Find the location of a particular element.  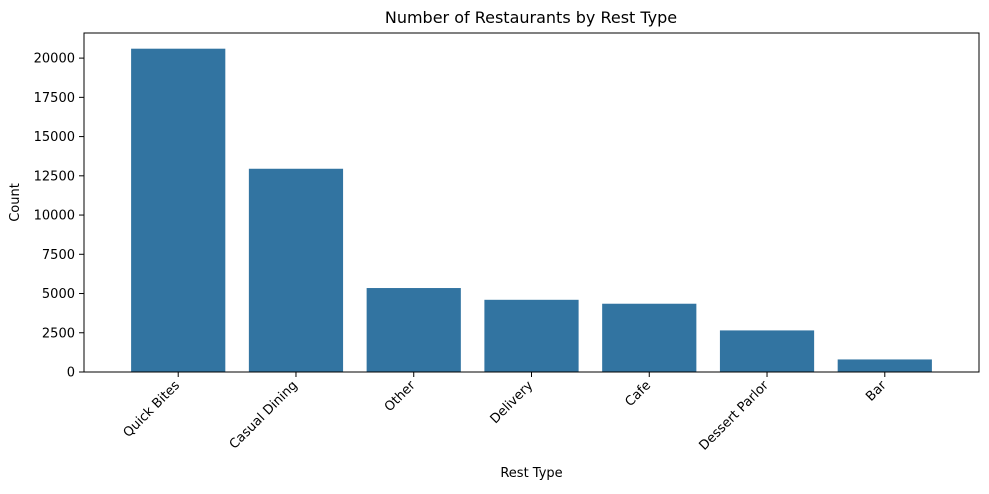

y-tick-label: 5000 is located at coordinates (58, 294).